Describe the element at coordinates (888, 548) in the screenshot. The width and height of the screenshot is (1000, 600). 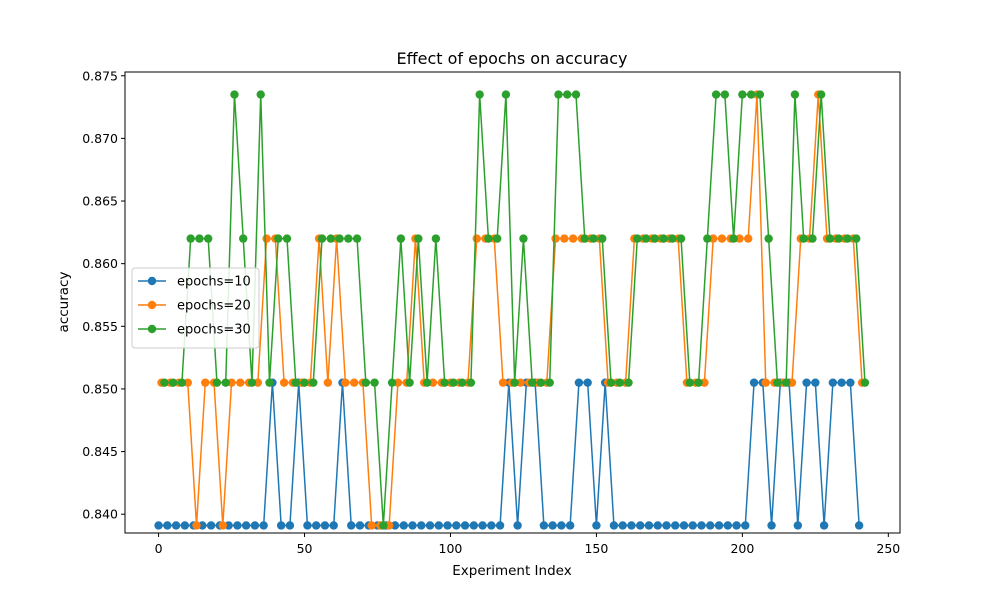
I see `x-tick-label: 250` at that location.